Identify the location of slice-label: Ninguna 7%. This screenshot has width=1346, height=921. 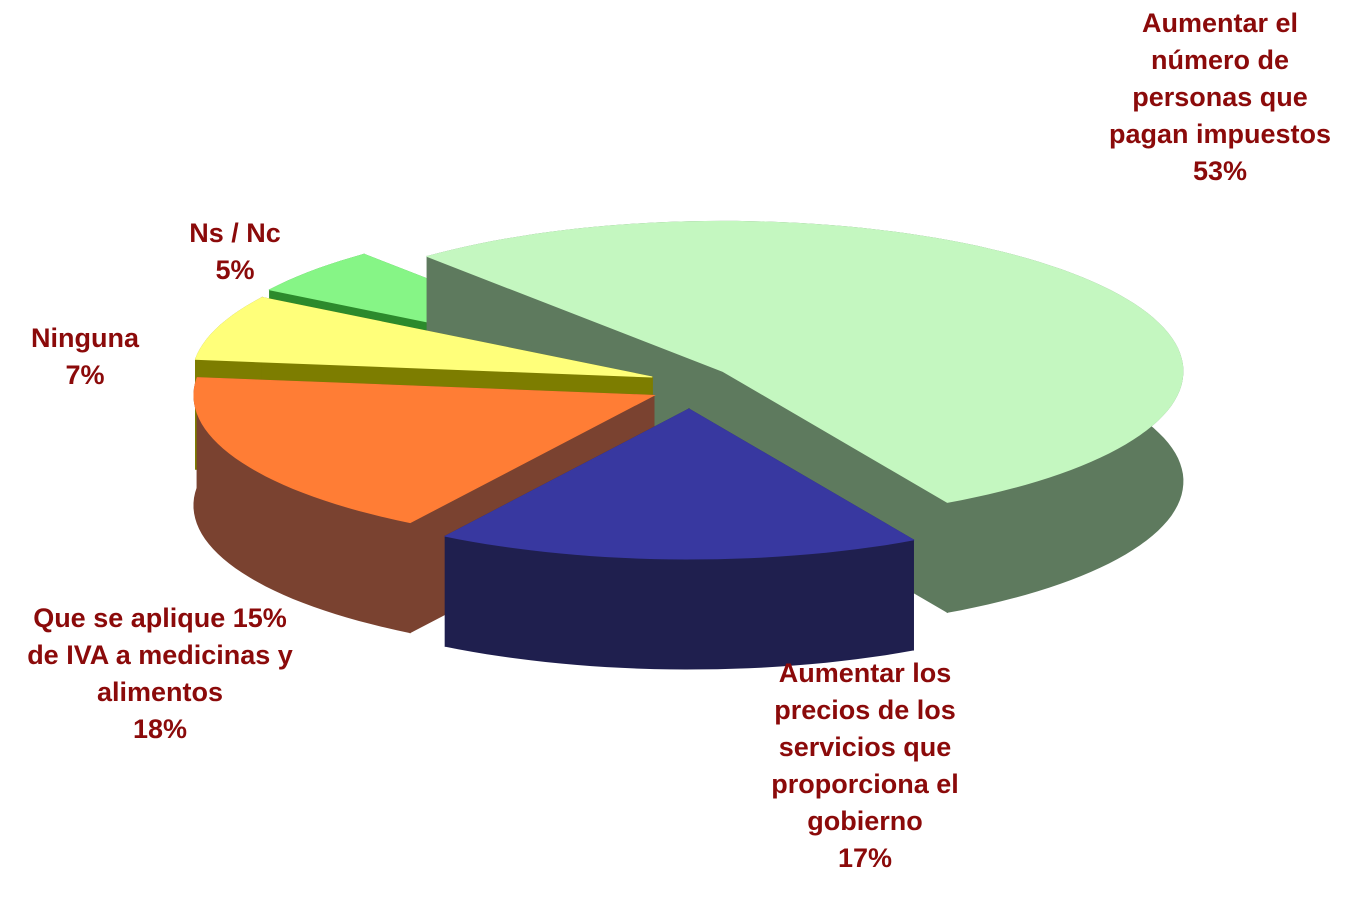
(92, 357).